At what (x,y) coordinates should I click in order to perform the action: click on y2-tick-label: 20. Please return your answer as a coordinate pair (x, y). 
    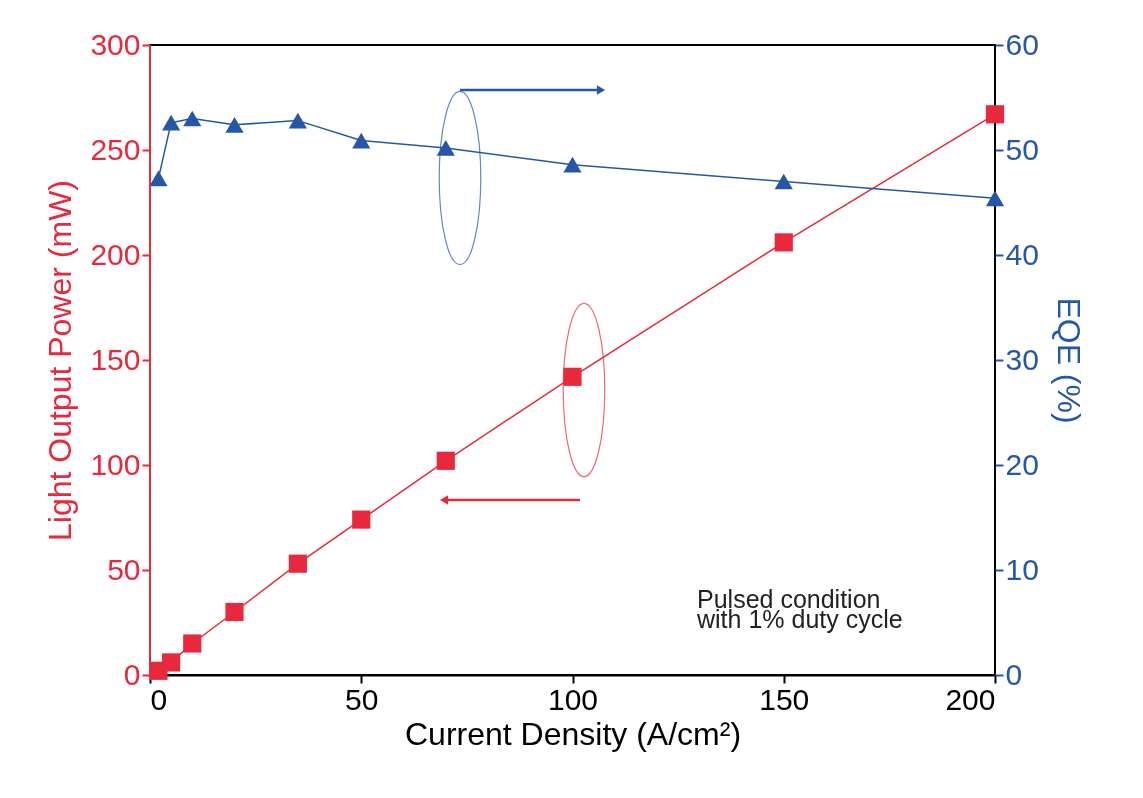
    Looking at the image, I should click on (1022, 464).